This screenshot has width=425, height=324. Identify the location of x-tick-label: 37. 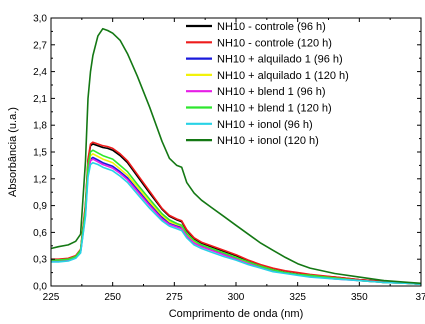
(420, 297).